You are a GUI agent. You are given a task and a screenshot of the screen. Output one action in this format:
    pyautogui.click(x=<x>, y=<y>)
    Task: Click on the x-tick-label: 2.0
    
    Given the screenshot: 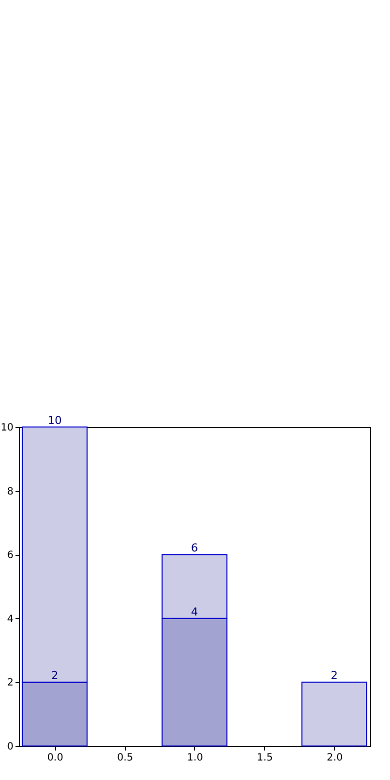 What is the action you would take?
    pyautogui.click(x=334, y=758)
    